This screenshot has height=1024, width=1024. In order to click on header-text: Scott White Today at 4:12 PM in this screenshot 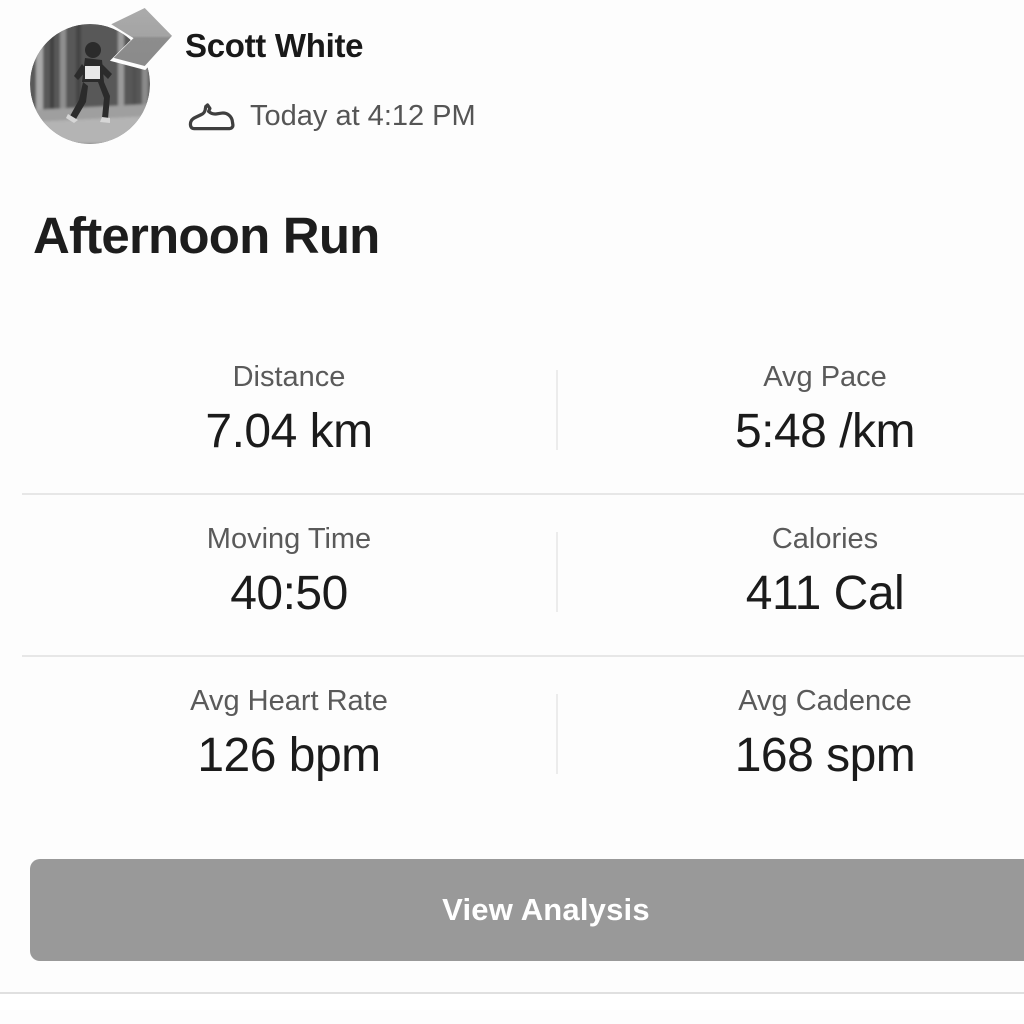, I will do `click(330, 82)`.